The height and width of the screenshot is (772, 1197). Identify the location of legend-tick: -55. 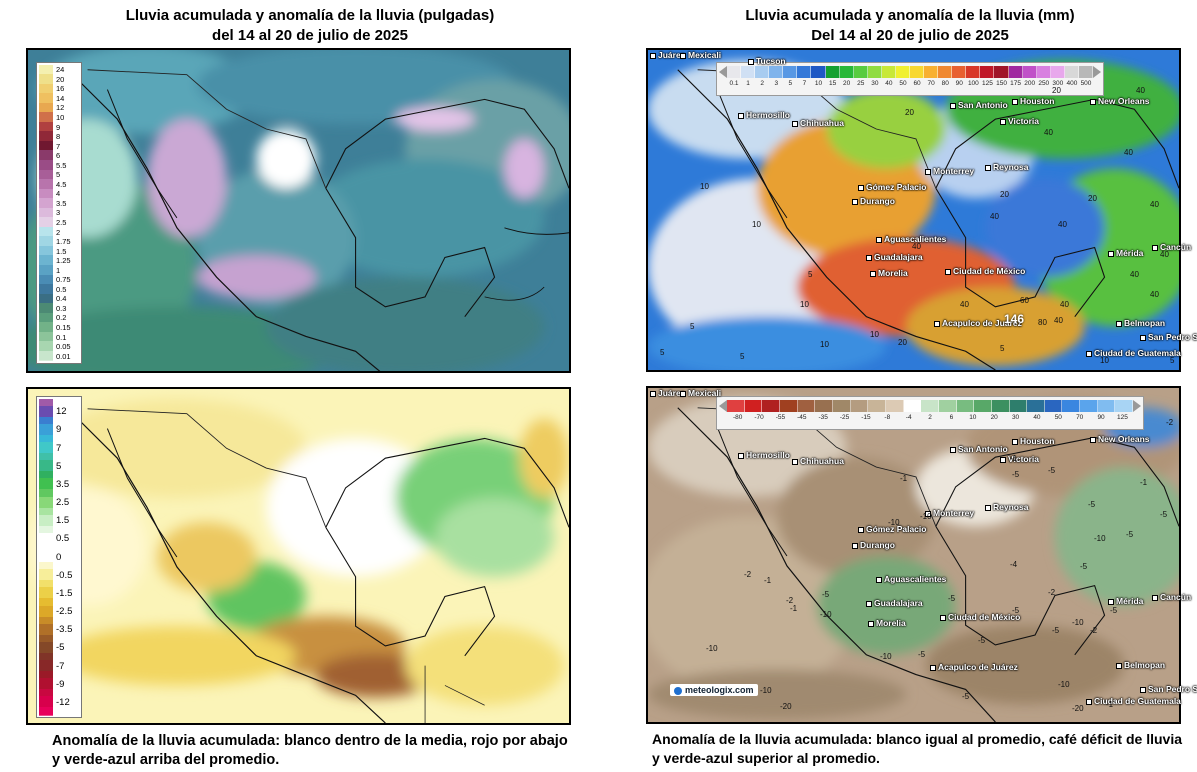
(780, 417).